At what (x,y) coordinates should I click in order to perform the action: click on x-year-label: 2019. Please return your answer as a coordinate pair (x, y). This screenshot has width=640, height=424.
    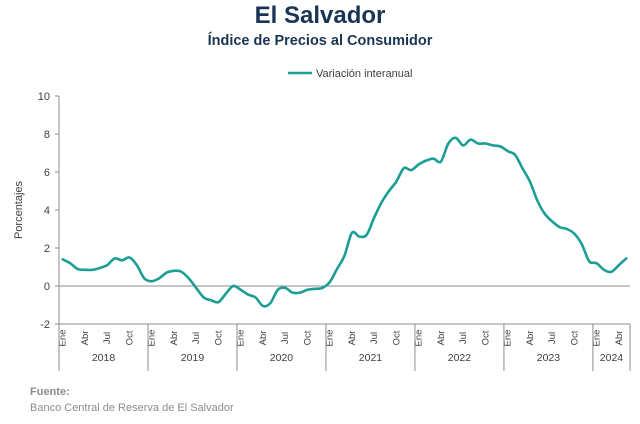
    Looking at the image, I should click on (193, 358).